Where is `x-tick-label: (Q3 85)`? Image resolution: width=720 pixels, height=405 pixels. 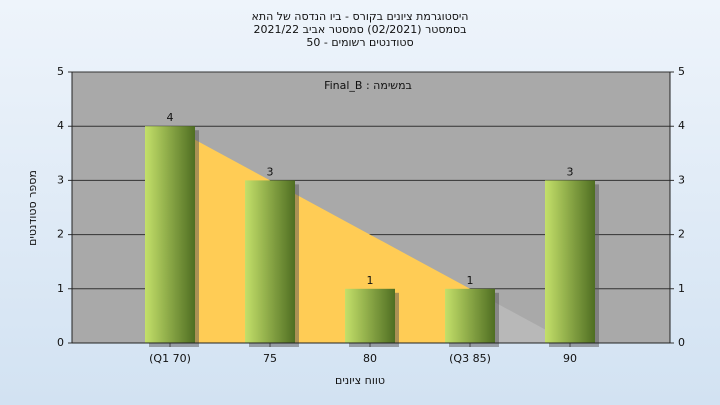 x-tick-label: (Q3 85) is located at coordinates (470, 358).